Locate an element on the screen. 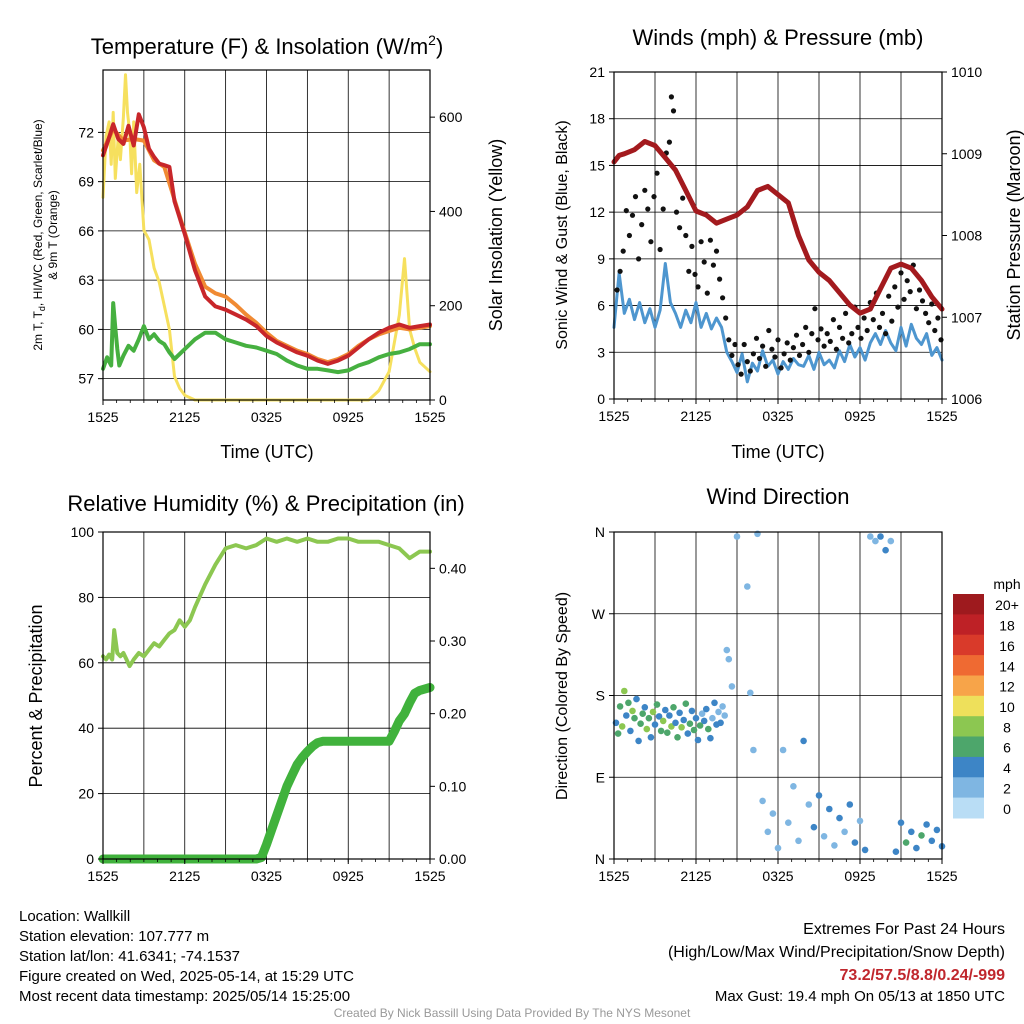 The width and height of the screenshot is (1024, 1024). extremes-title: Extremes For Past 24 Hours is located at coordinates (904, 929).